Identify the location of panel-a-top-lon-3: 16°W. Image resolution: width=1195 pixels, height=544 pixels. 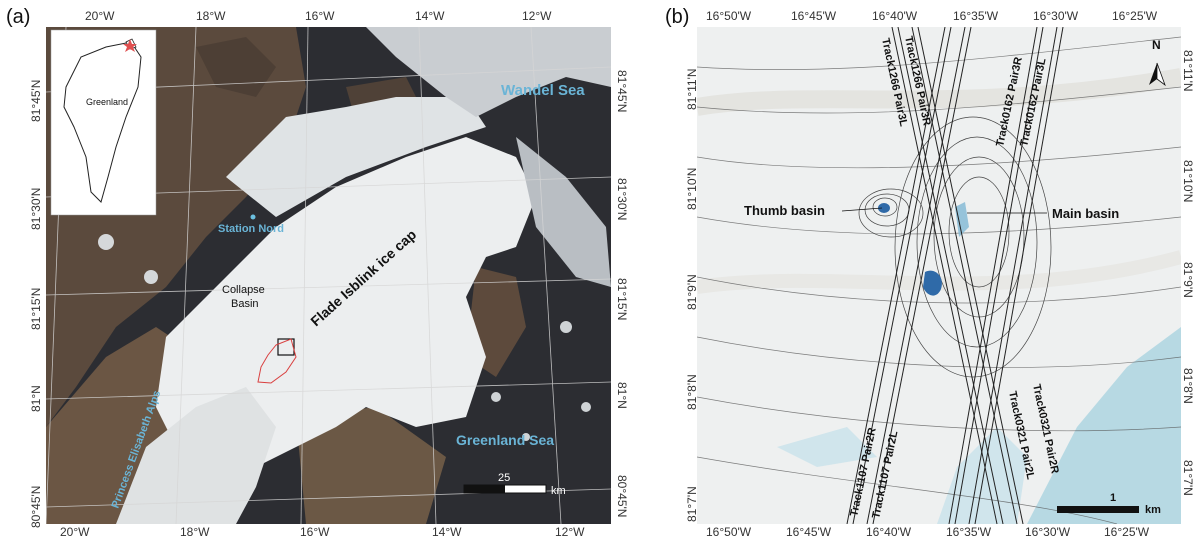
(320, 16).